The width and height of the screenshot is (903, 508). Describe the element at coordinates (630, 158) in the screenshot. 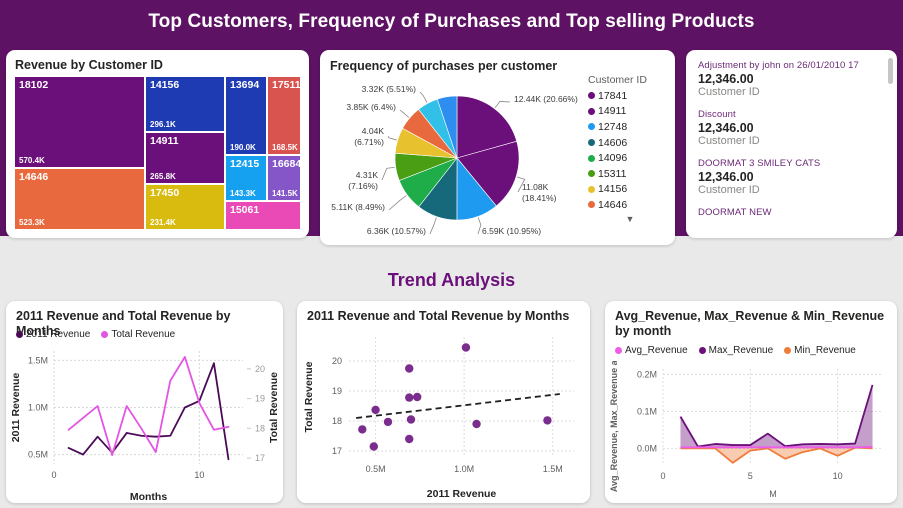

I see `pie-legend-item: 14096` at that location.